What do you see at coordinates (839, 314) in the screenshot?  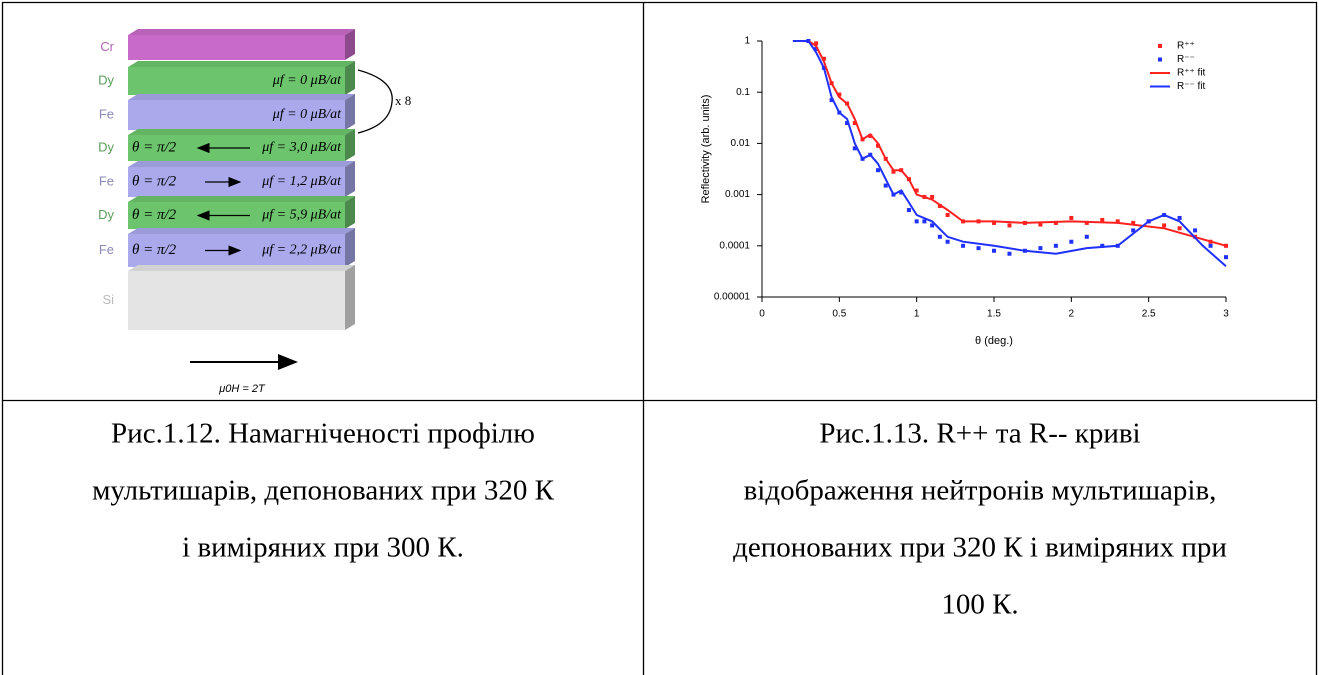 I see `x-tick-label: 0.5` at bounding box center [839, 314].